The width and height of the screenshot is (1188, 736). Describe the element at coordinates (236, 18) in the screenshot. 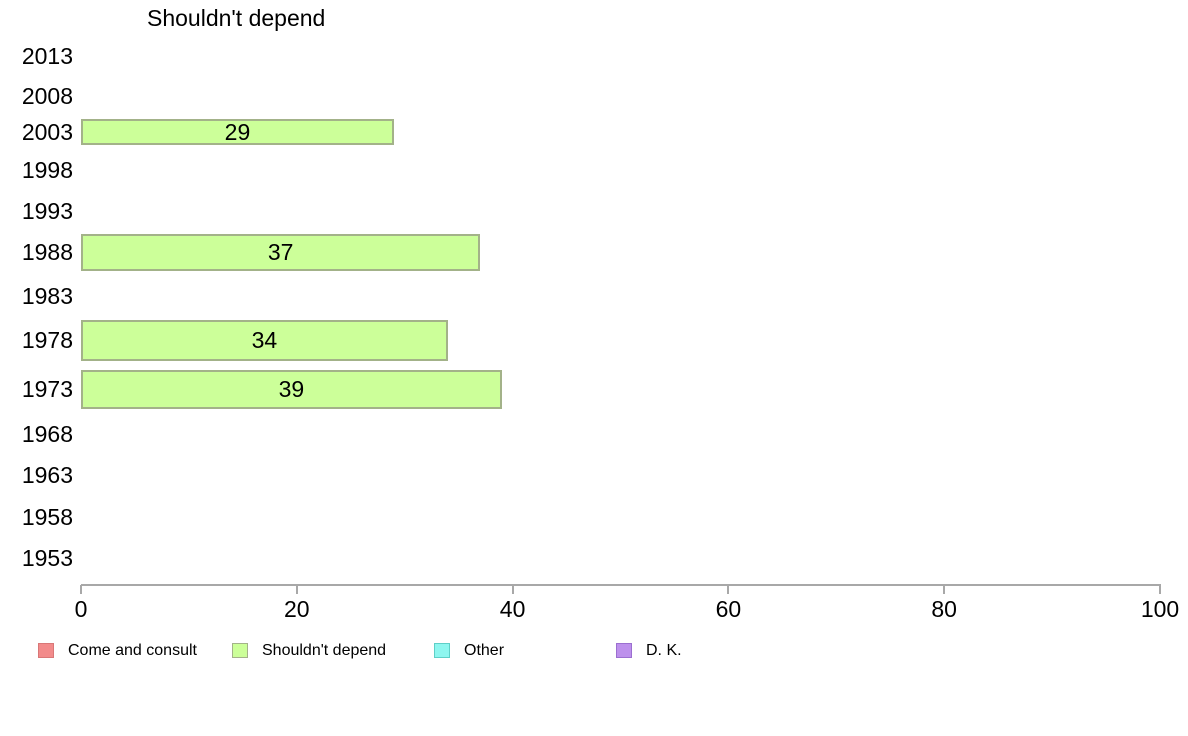

I see `chart-title: Shouldn't depend` at that location.